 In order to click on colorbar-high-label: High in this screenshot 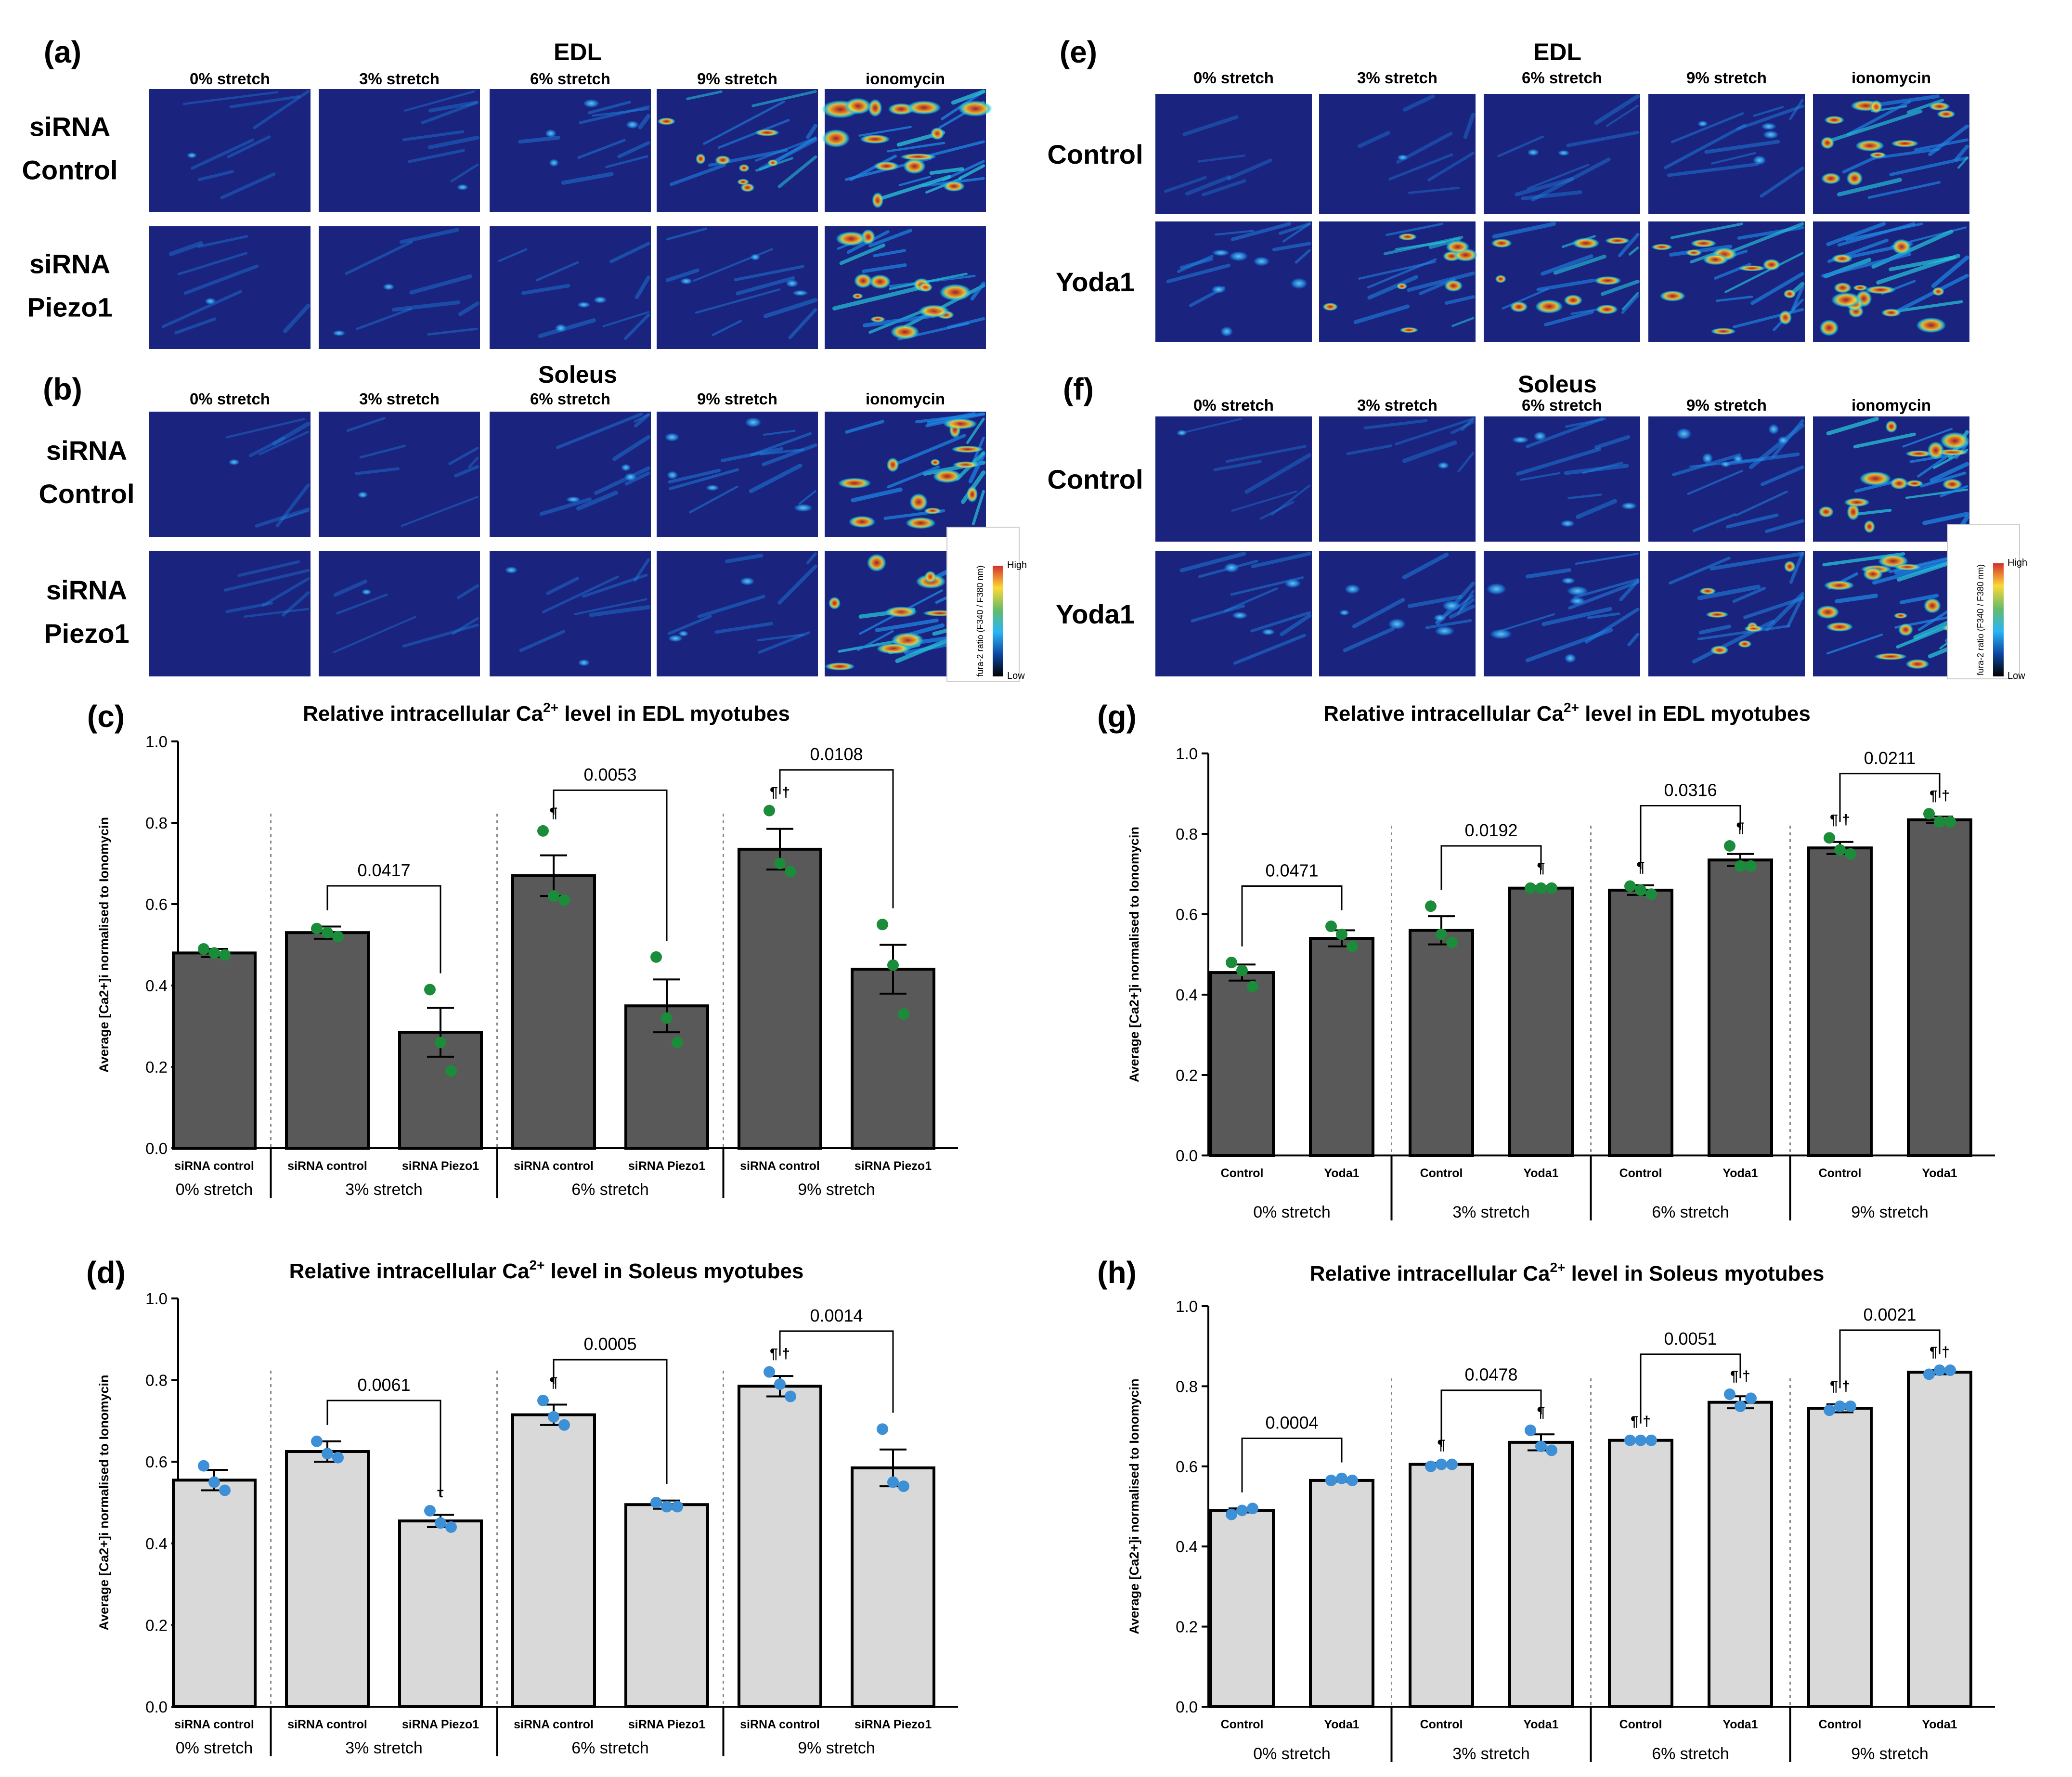, I will do `click(1017, 565)`.